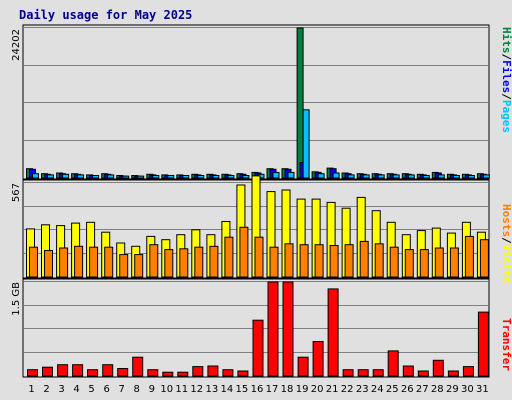  I want to click on right-label-part: Hosts, so click(506, 220).